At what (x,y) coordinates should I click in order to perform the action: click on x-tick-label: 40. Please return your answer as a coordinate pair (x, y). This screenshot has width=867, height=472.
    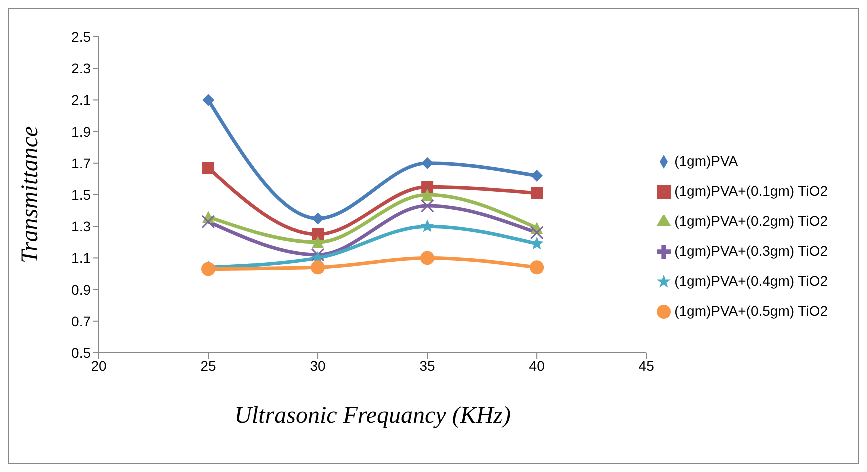
    Looking at the image, I should click on (537, 366).